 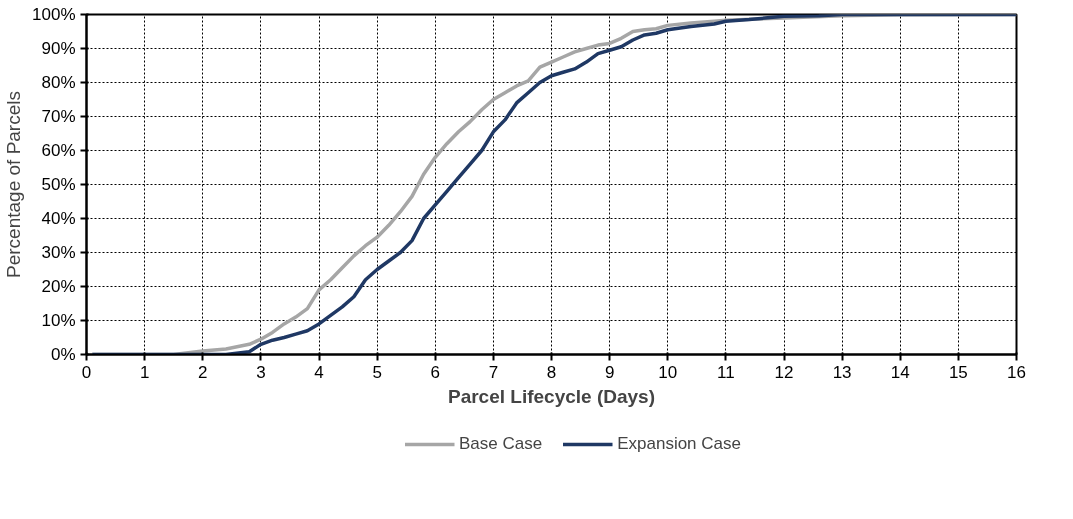 What do you see at coordinates (58, 184) in the screenshot?
I see `y-tick-label: 50%` at bounding box center [58, 184].